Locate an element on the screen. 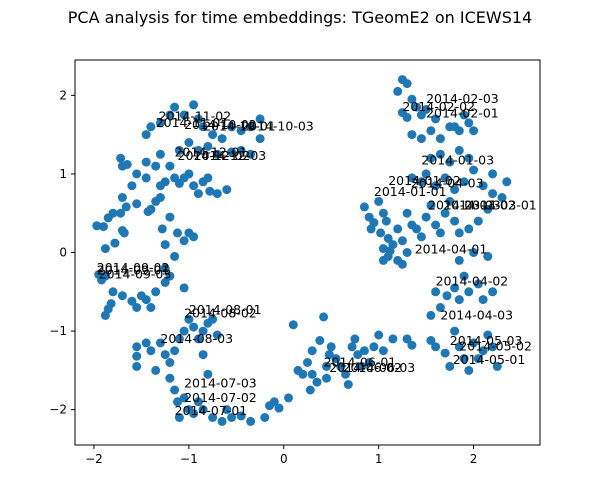 This screenshot has height=500, width=600. point-annotation: 2014-04-02 is located at coordinates (472, 281).